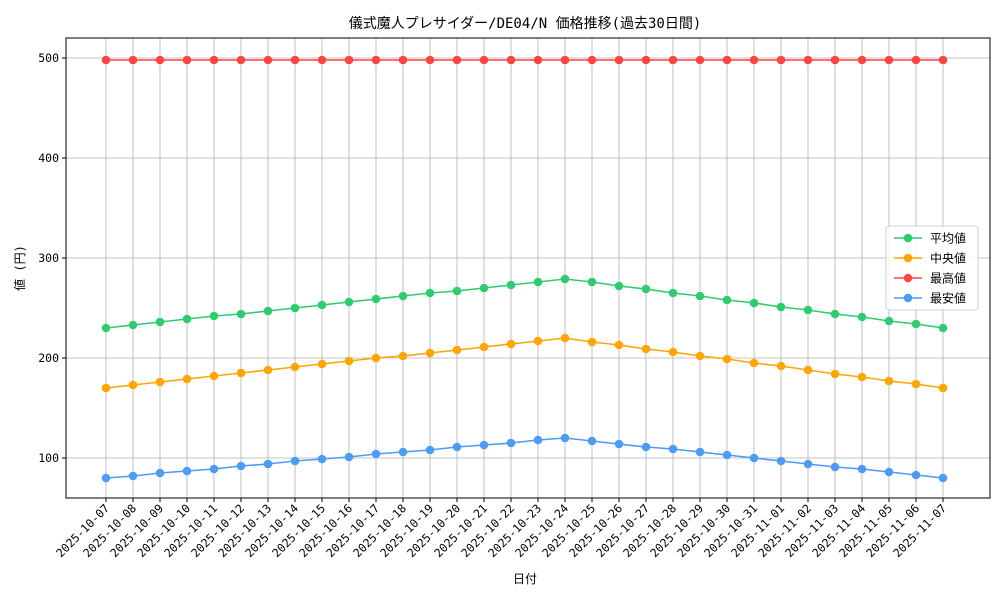 The height and width of the screenshot is (600, 1000). What do you see at coordinates (525, 24) in the screenshot?
I see `chart-title: 儀式魔人プレサイダー/DE04/N 価格推移(過去30日間)` at bounding box center [525, 24].